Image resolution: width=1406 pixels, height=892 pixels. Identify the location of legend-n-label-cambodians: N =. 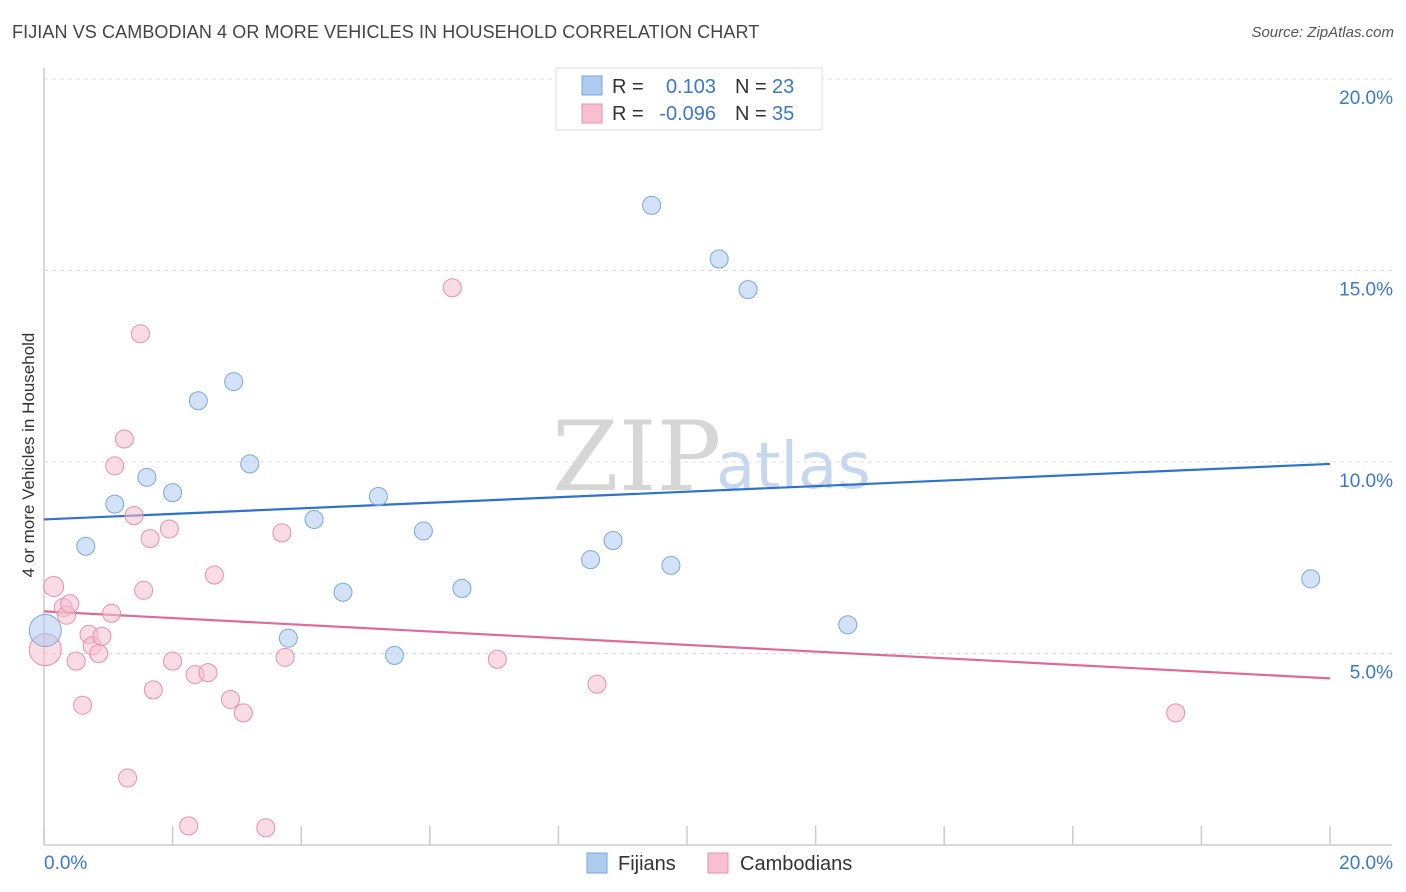
(751, 114).